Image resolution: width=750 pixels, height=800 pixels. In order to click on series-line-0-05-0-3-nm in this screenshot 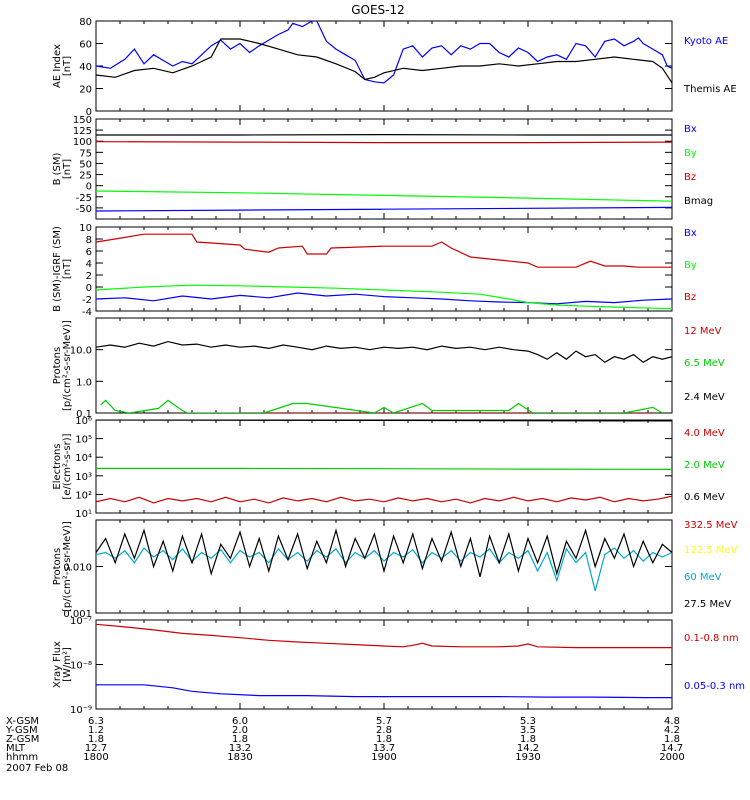, I will do `click(384, 691)`.